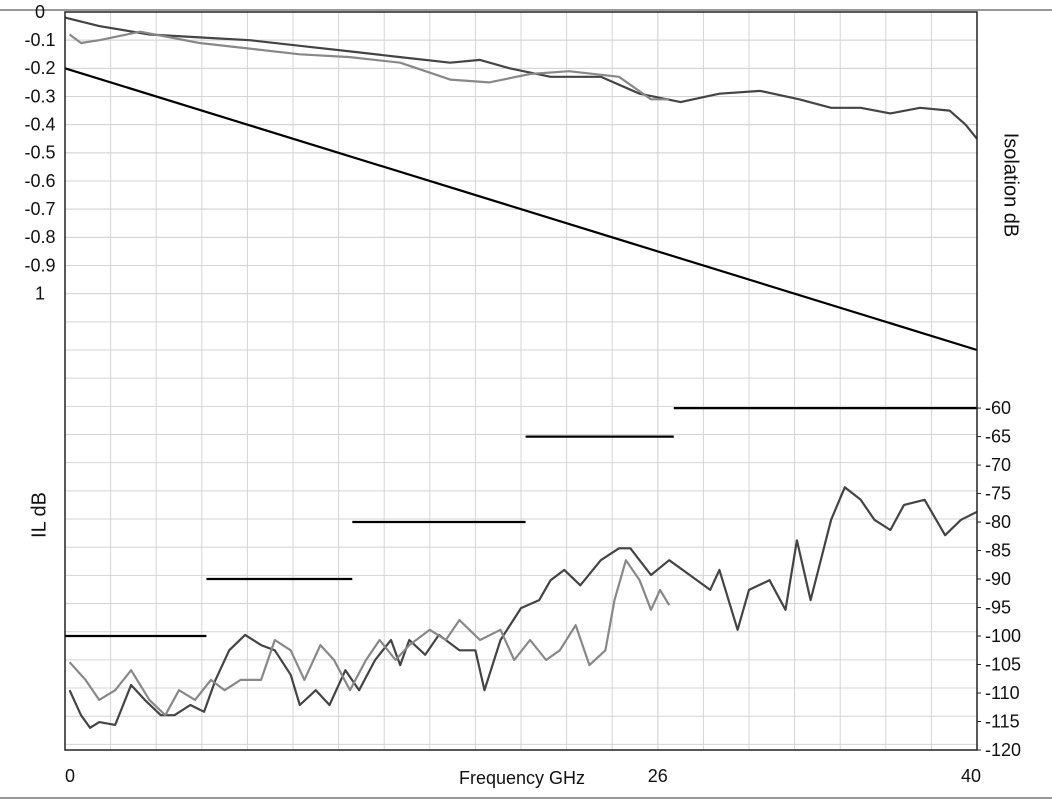 Image resolution: width=1052 pixels, height=802 pixels. What do you see at coordinates (39, 124) in the screenshot?
I see `y-tick-label: -0.4` at bounding box center [39, 124].